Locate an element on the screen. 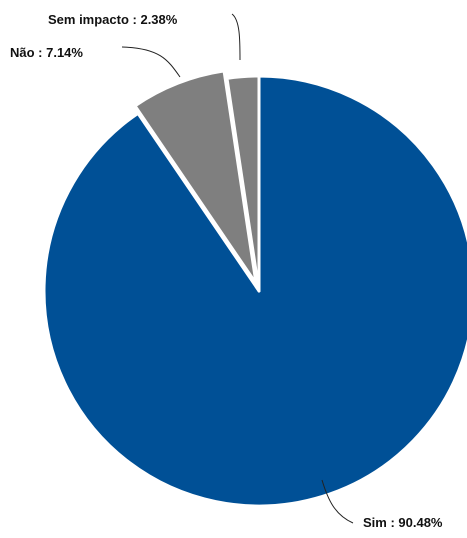  leader-line-sim is located at coordinates (337, 501).